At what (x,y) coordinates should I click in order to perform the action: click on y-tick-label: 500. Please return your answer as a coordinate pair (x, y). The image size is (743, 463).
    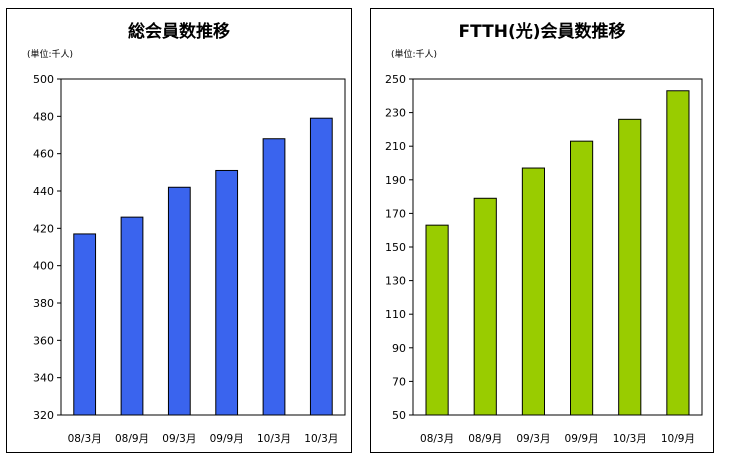
    Looking at the image, I should click on (43, 79).